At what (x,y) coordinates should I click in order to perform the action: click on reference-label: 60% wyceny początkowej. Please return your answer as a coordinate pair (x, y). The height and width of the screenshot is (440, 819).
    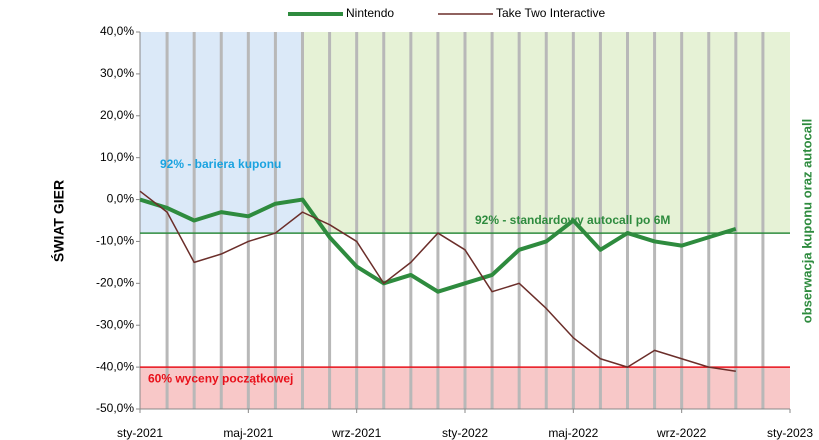
    Looking at the image, I should click on (220, 378).